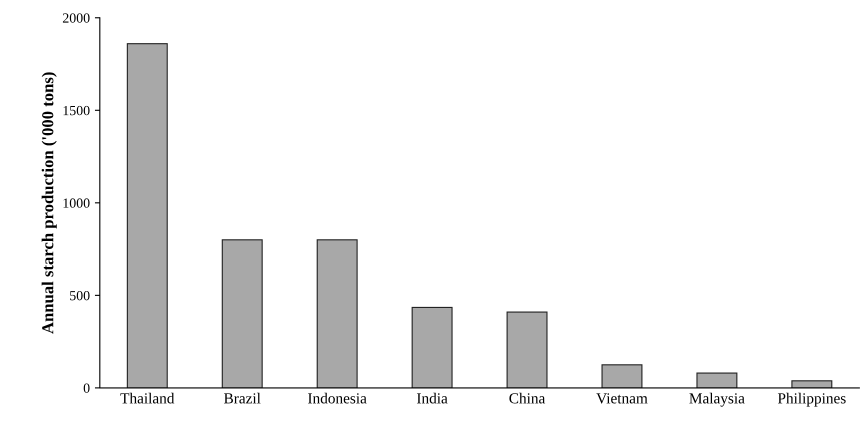 The height and width of the screenshot is (423, 868). I want to click on x-tick-label: Indonesia, so click(337, 398).